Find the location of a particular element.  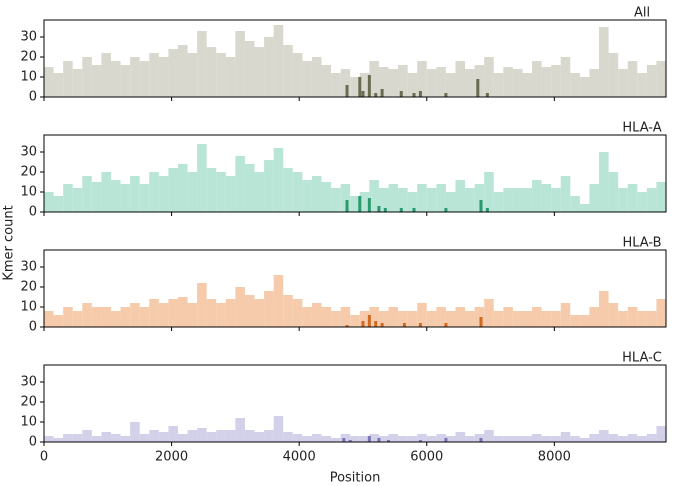

panel-title: HLA-C is located at coordinates (642, 358).